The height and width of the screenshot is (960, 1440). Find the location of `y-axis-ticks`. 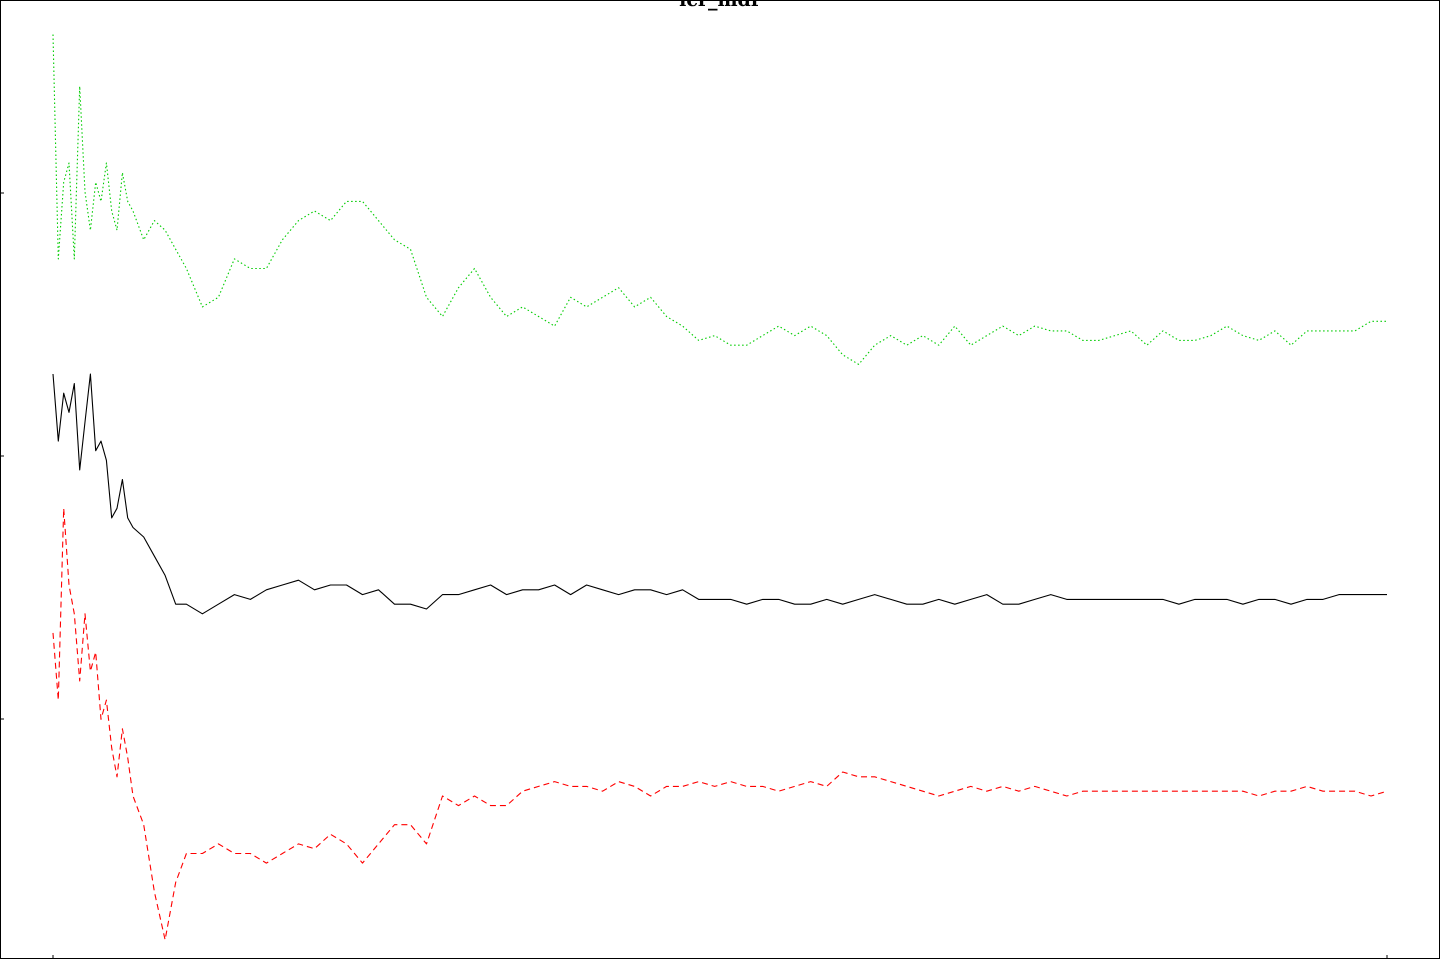

y-axis-ticks is located at coordinates (2, 456).